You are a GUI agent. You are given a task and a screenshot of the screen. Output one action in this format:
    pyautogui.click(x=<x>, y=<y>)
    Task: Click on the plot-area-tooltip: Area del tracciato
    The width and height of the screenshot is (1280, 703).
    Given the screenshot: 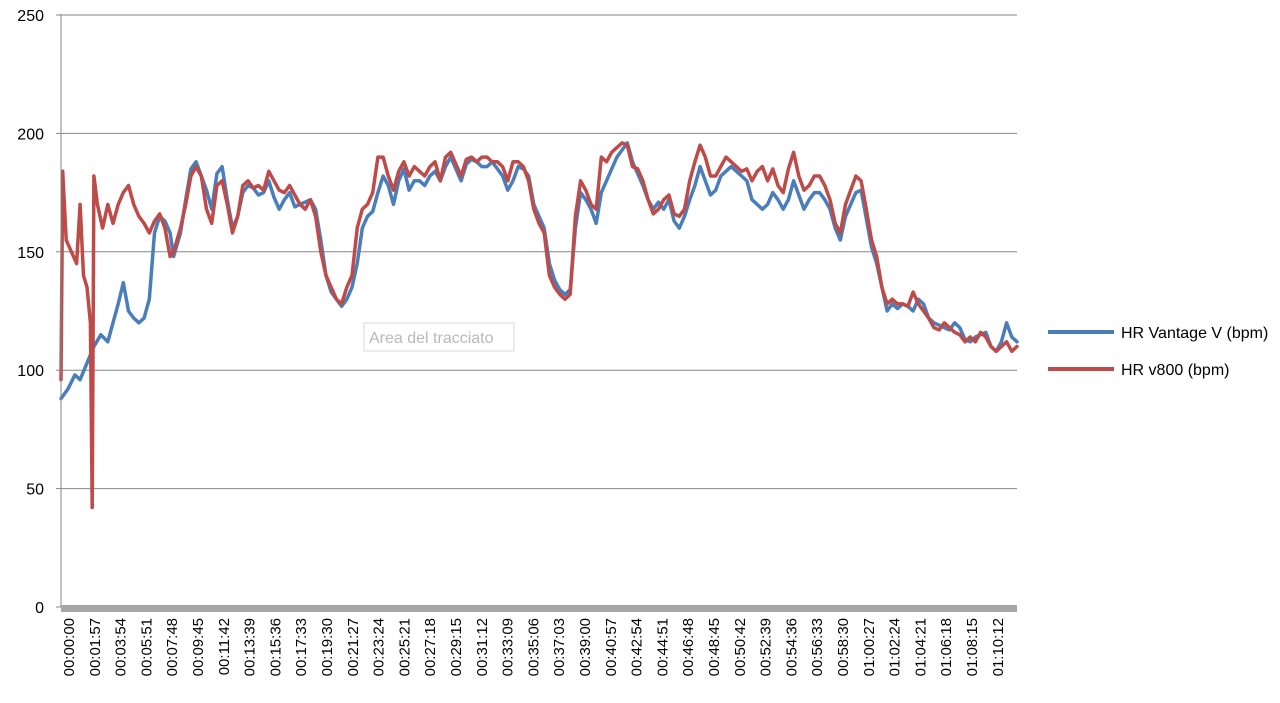 What is the action you would take?
    pyautogui.click(x=431, y=338)
    